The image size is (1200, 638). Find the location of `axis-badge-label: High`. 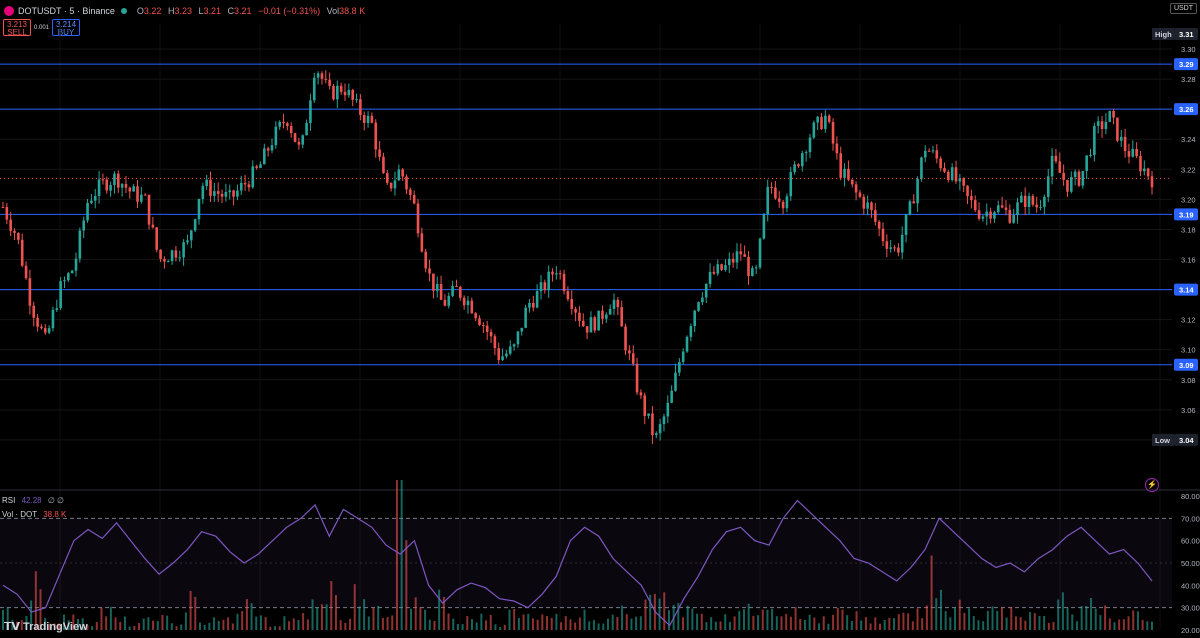

axis-badge-label: High is located at coordinates (1163, 34).